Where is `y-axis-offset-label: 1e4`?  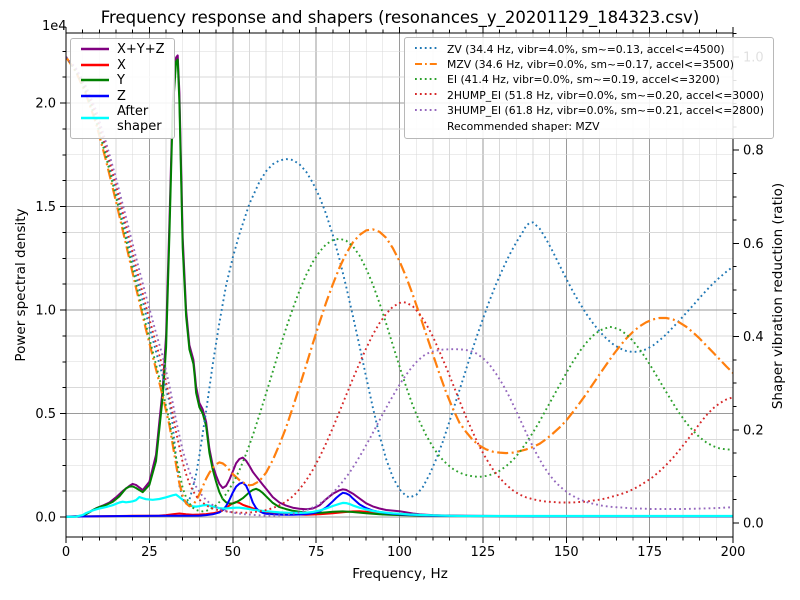
y-axis-offset-label: 1e4 is located at coordinates (54, 26).